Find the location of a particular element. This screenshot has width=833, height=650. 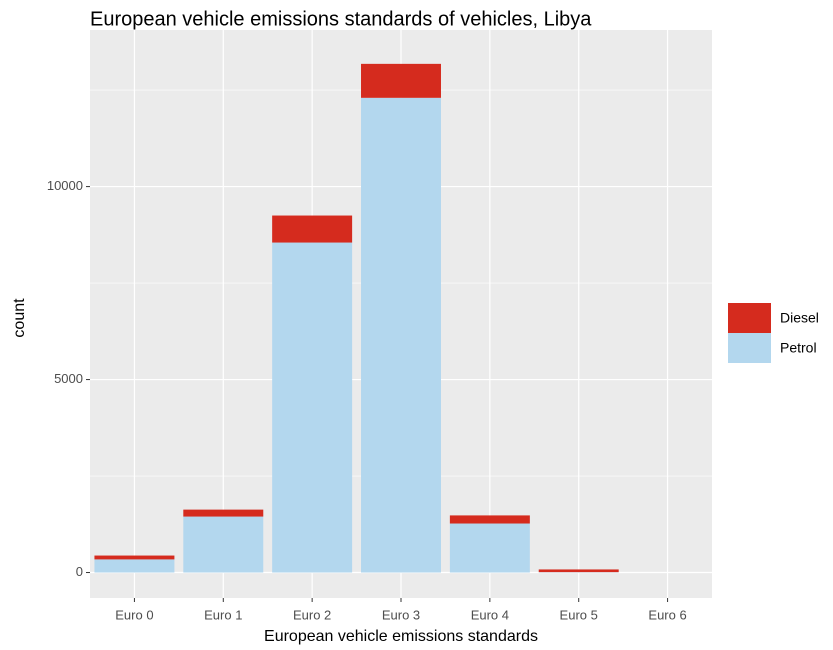

x-tick-label: Euro 3 is located at coordinates (401, 614).